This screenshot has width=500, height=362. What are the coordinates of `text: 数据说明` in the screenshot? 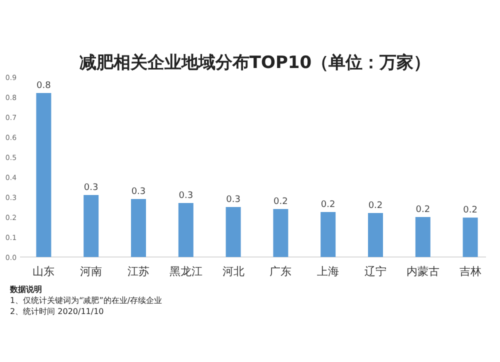 It's located at (25, 289).